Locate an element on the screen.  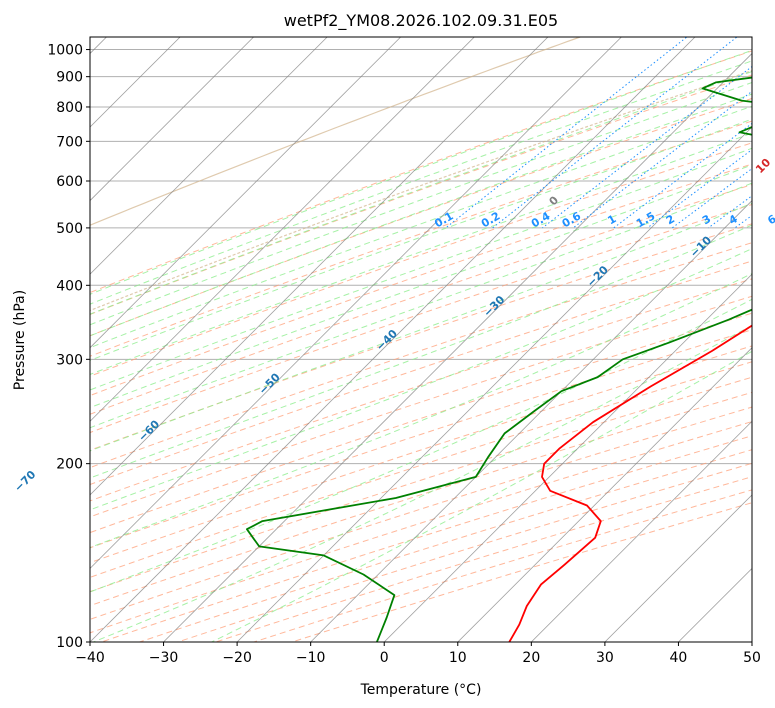
x-tick-label: −20 is located at coordinates (237, 658).